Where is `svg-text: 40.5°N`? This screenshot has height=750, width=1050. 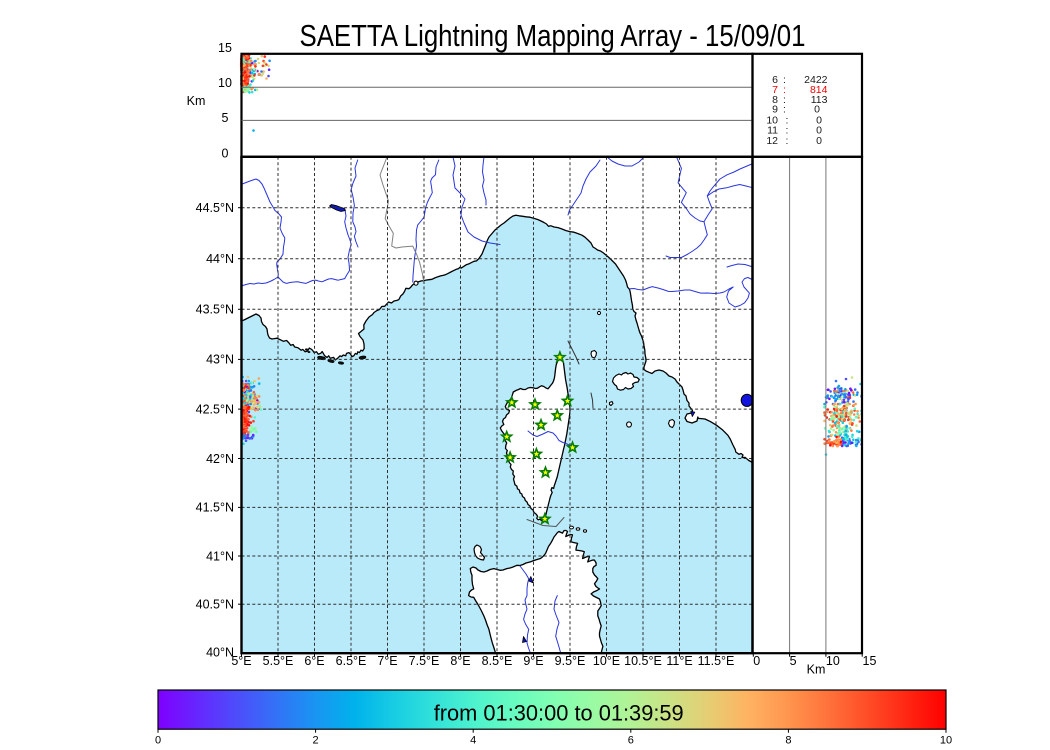 svg-text: 40.5°N is located at coordinates (215, 605).